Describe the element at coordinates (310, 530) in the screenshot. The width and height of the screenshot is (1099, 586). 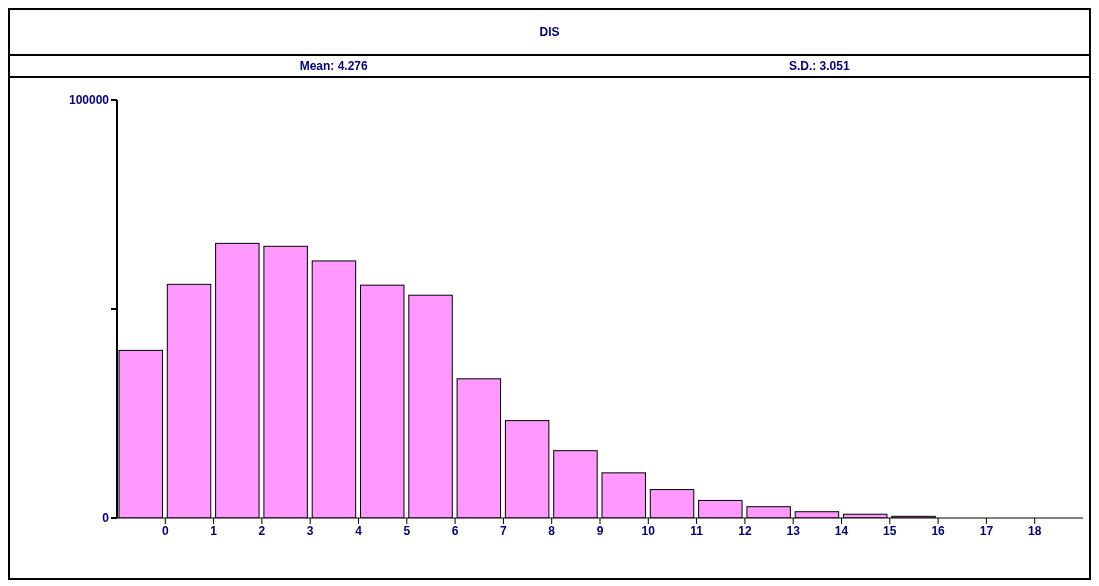
I see `x-tick-label: 3` at that location.